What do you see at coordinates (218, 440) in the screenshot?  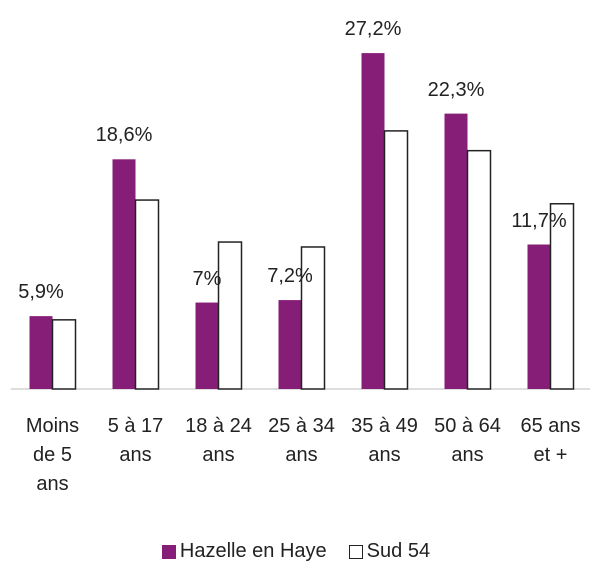 I see `x-tick-label: 18 à 24 ans` at bounding box center [218, 440].